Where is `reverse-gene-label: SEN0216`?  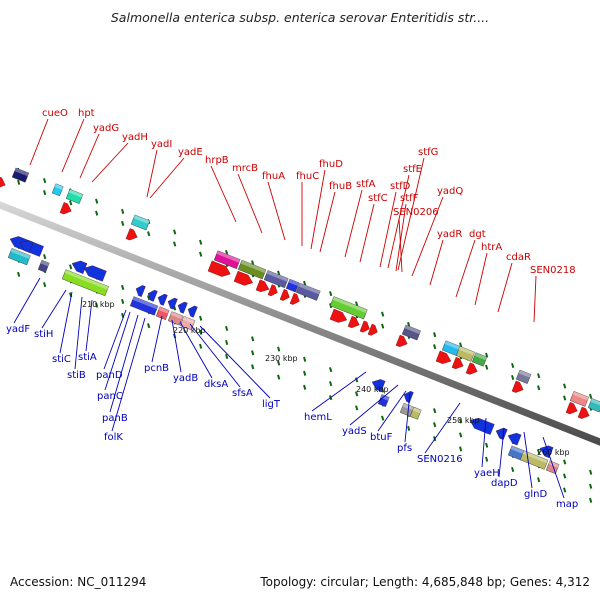 reverse-gene-label: SEN0216 is located at coordinates (440, 459).